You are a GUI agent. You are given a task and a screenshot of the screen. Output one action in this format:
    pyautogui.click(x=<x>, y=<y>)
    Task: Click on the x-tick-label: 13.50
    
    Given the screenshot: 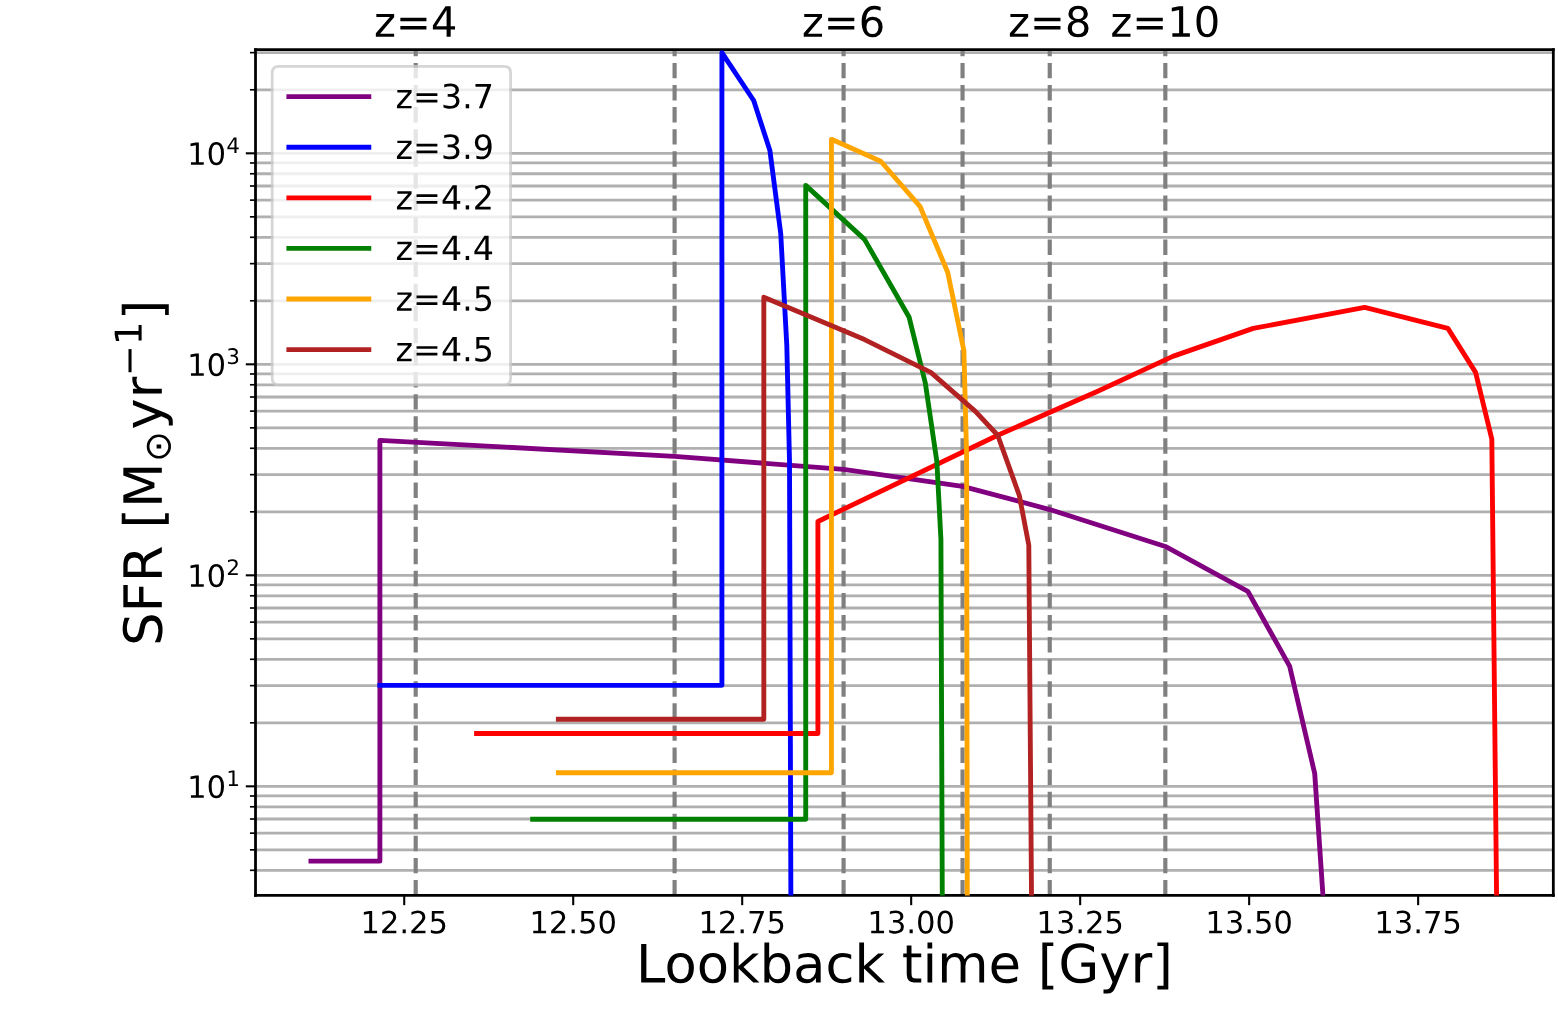 What is the action you would take?
    pyautogui.click(x=1249, y=922)
    